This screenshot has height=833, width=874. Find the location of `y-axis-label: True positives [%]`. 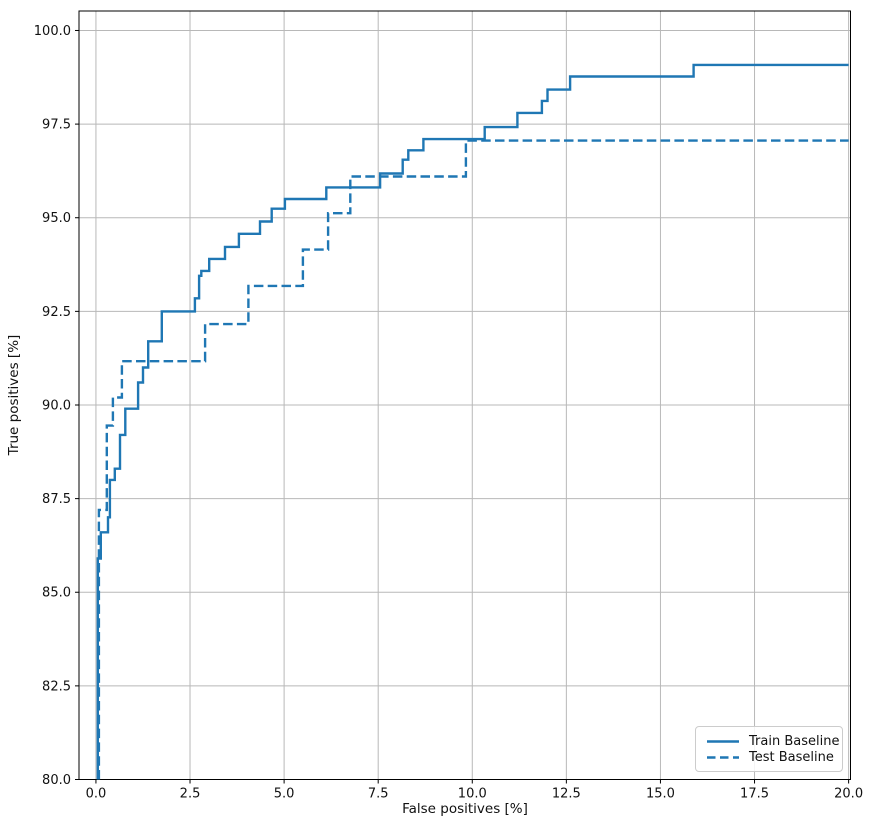

y-axis-label: True positives [%] is located at coordinates (14, 395).